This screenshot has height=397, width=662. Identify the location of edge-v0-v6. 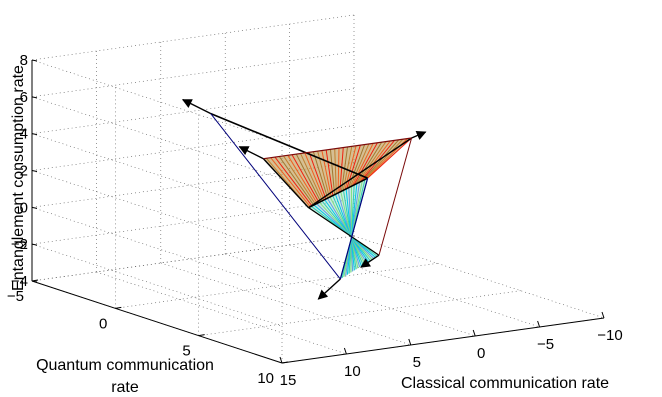
(344, 231).